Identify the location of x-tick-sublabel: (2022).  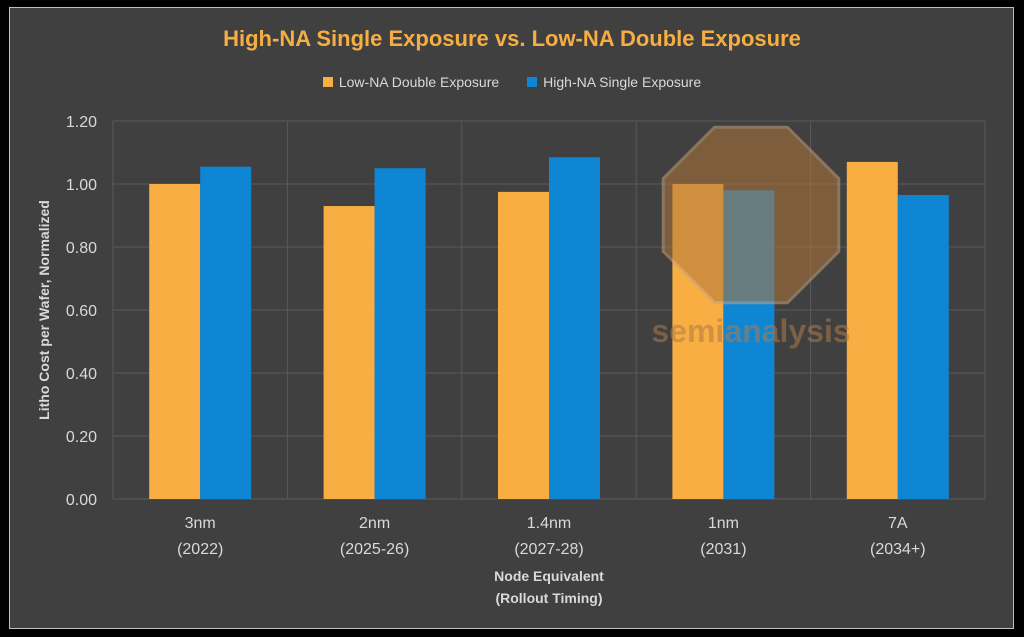
(200, 549).